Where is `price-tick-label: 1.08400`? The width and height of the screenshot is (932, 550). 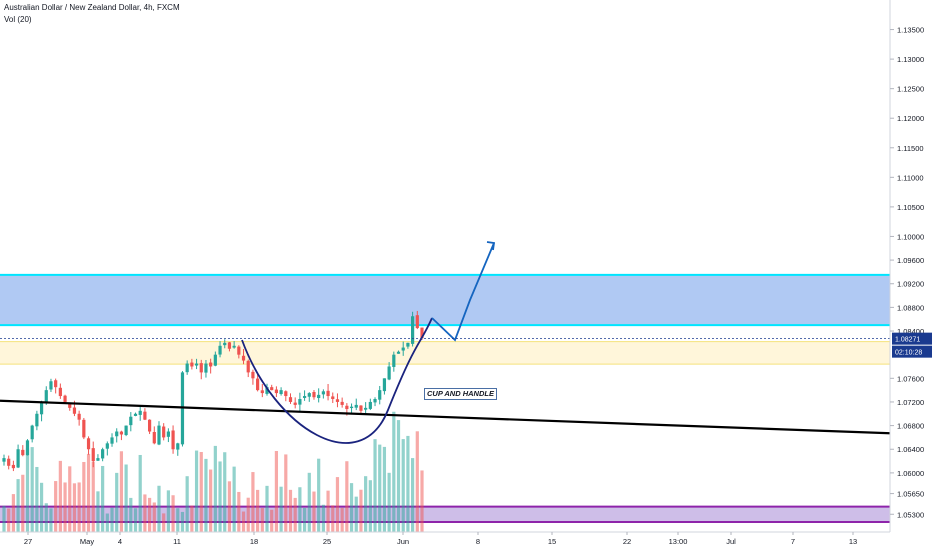
price-tick-label: 1.08400 is located at coordinates (910, 331).